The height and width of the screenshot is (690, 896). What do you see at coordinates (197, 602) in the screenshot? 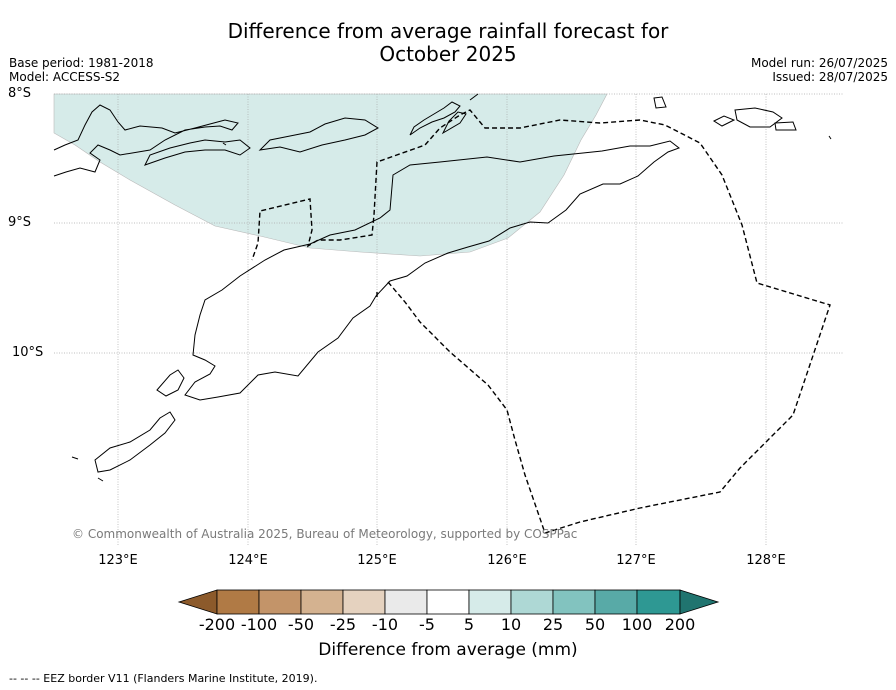
I see `colorbar-extend-low` at bounding box center [197, 602].